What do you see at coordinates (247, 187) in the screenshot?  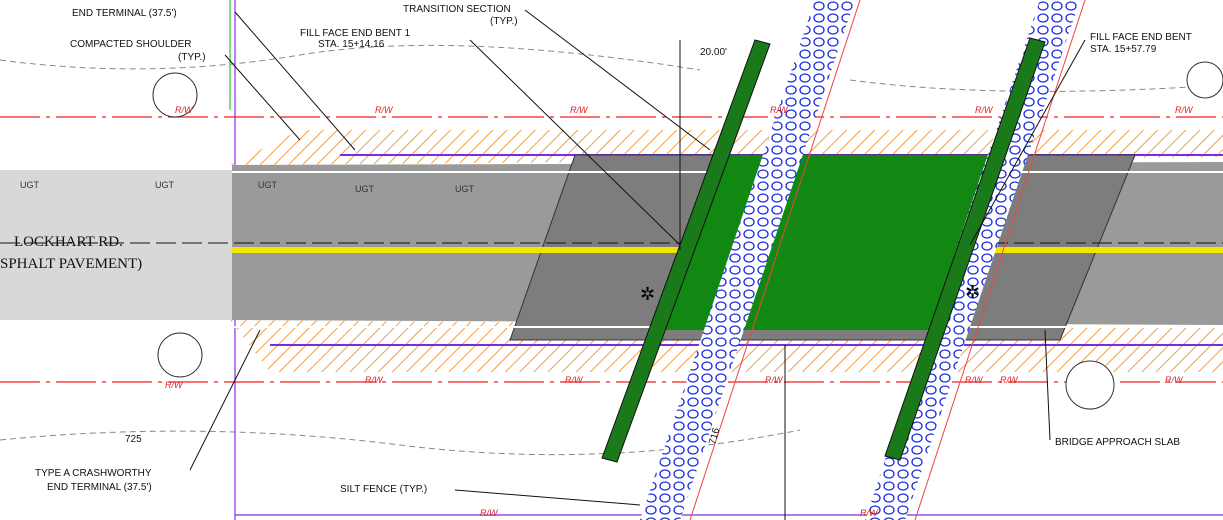 I see `ugt-labels: UGT UGT UGT UGT UGT` at bounding box center [247, 187].